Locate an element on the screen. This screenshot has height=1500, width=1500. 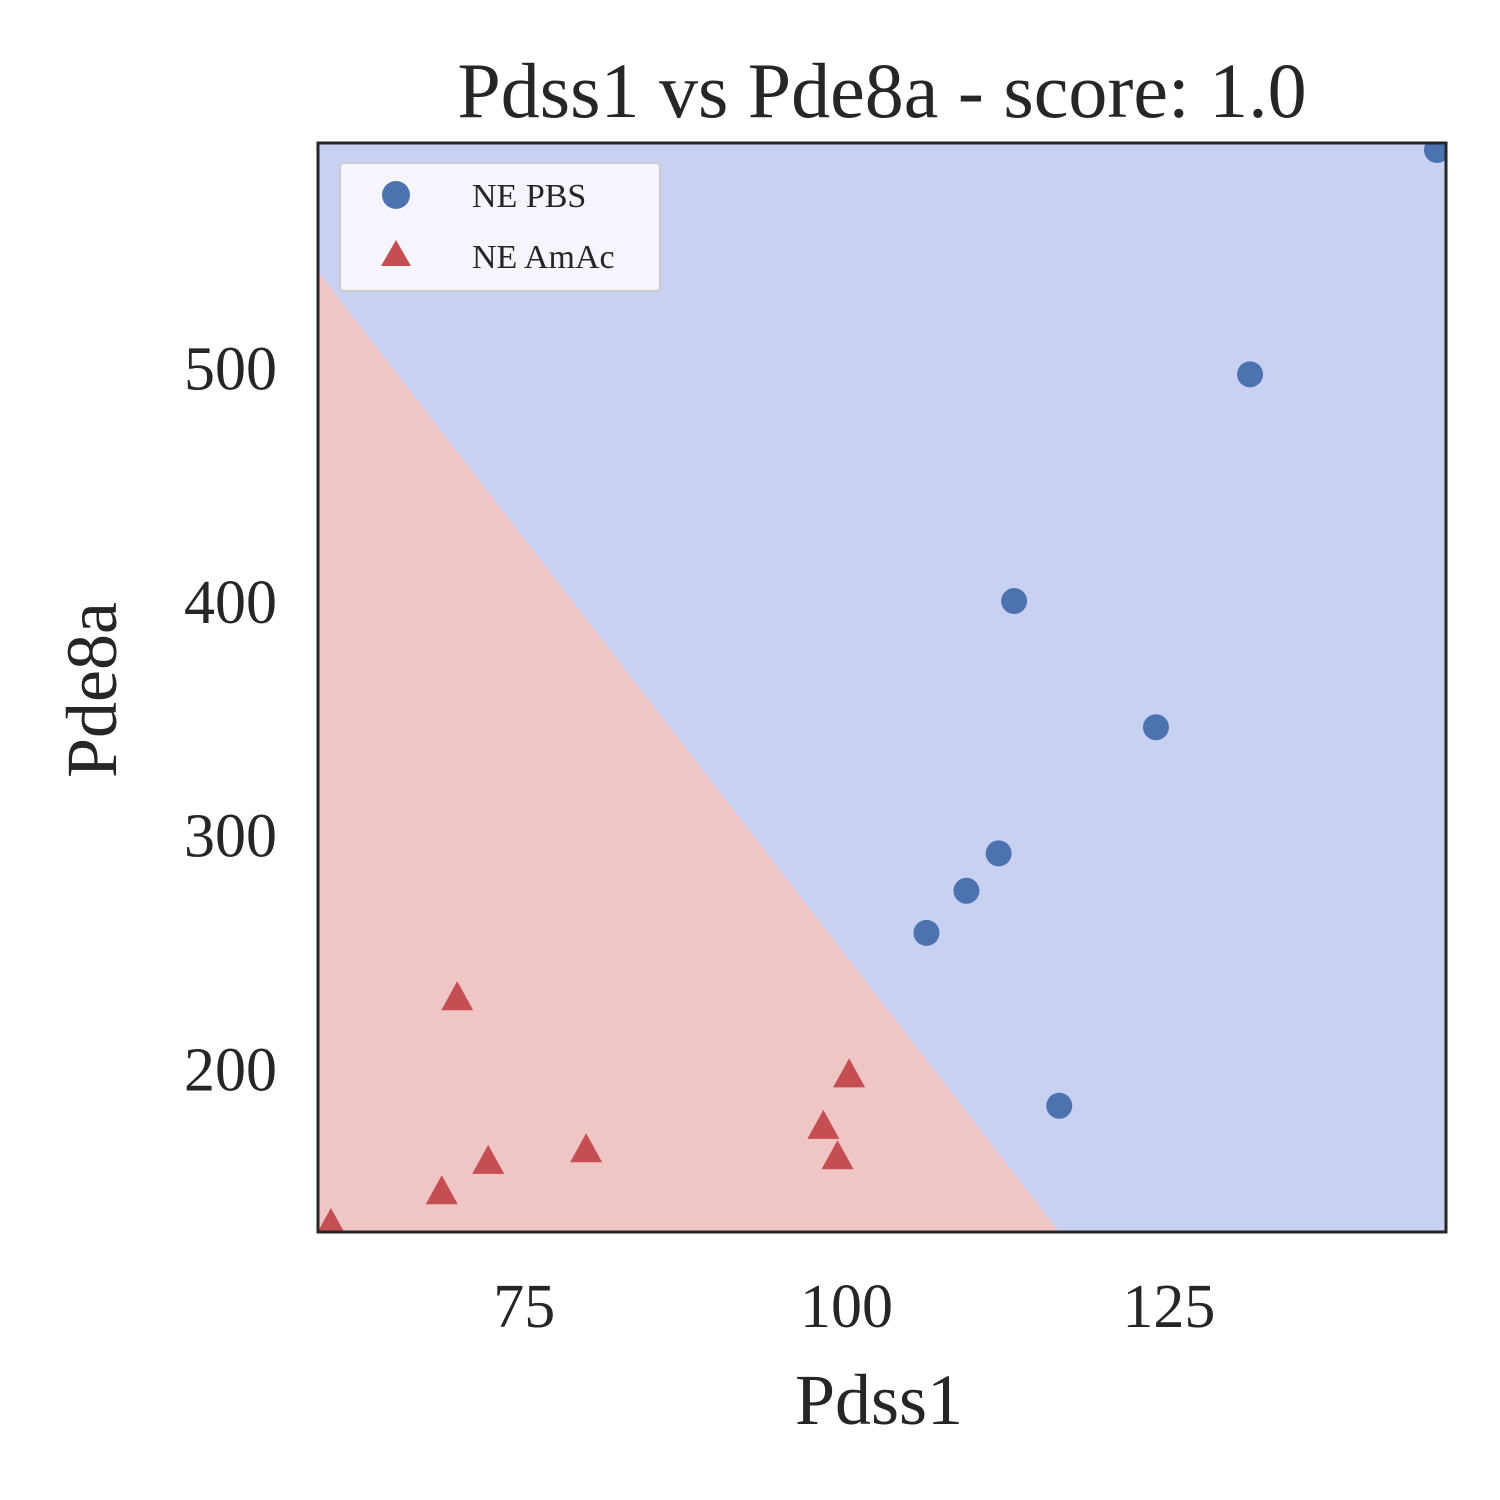
legend-label-ne-amac: NE AmAc is located at coordinates (543, 257).